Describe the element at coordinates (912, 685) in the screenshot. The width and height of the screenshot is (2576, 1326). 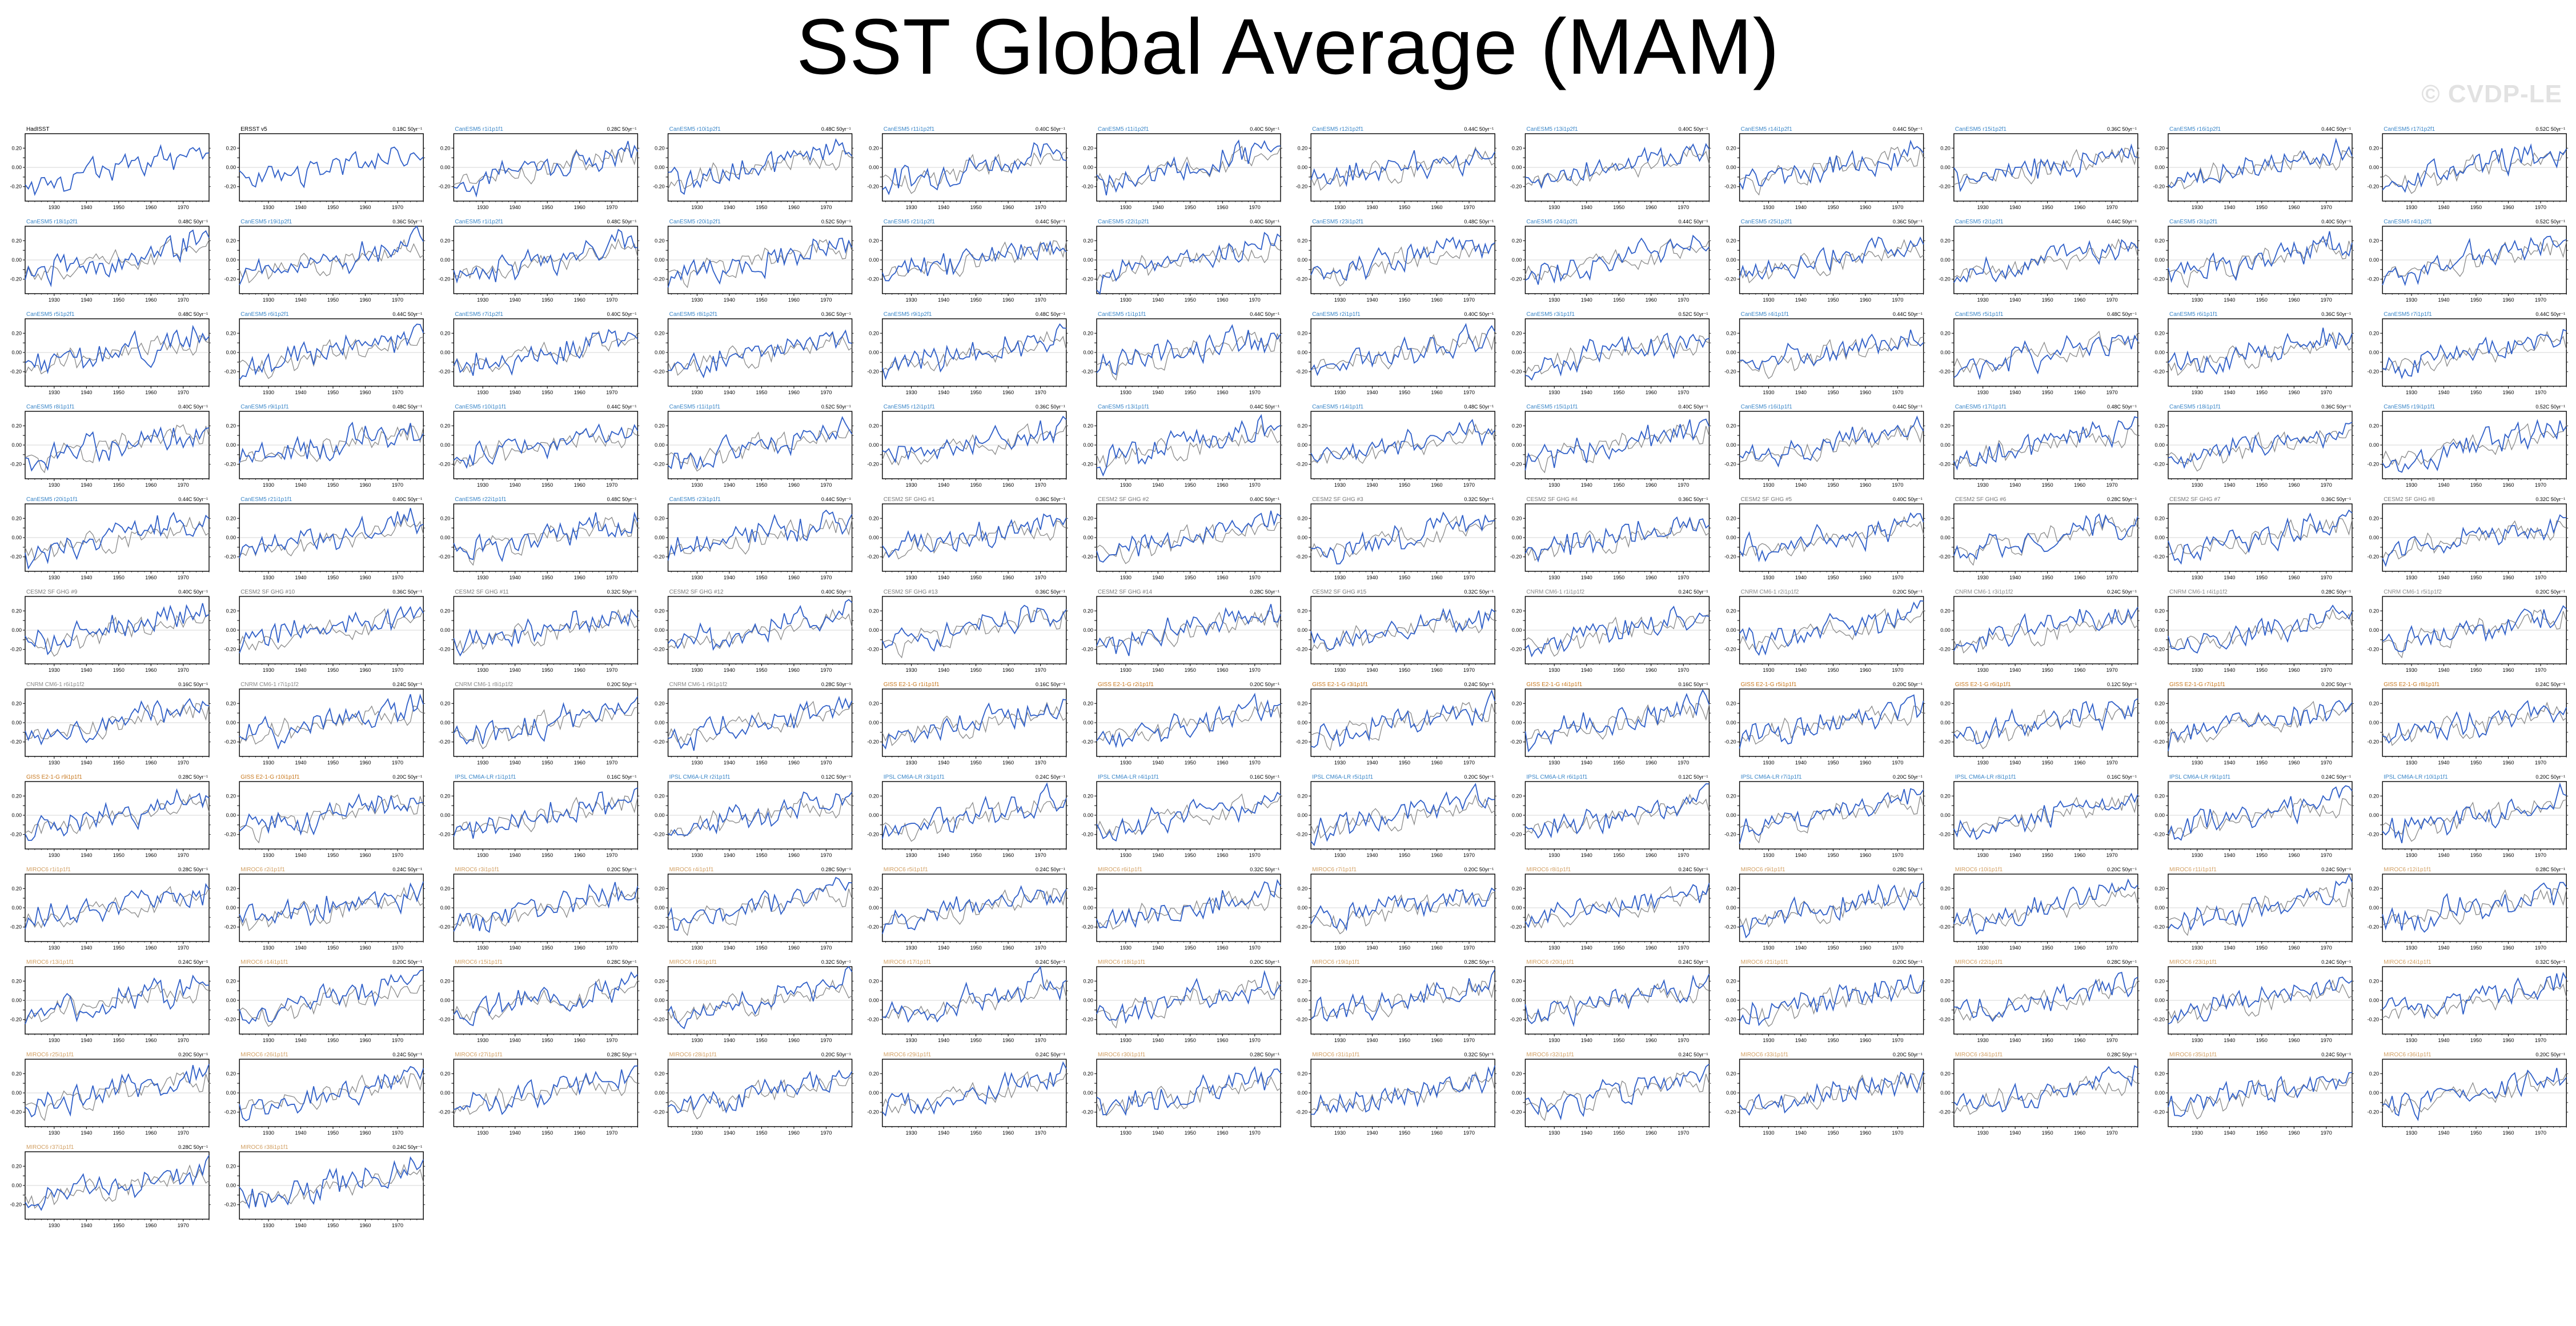
I see `panel-label: GISS E2-1-G r1i1p1f1` at that location.